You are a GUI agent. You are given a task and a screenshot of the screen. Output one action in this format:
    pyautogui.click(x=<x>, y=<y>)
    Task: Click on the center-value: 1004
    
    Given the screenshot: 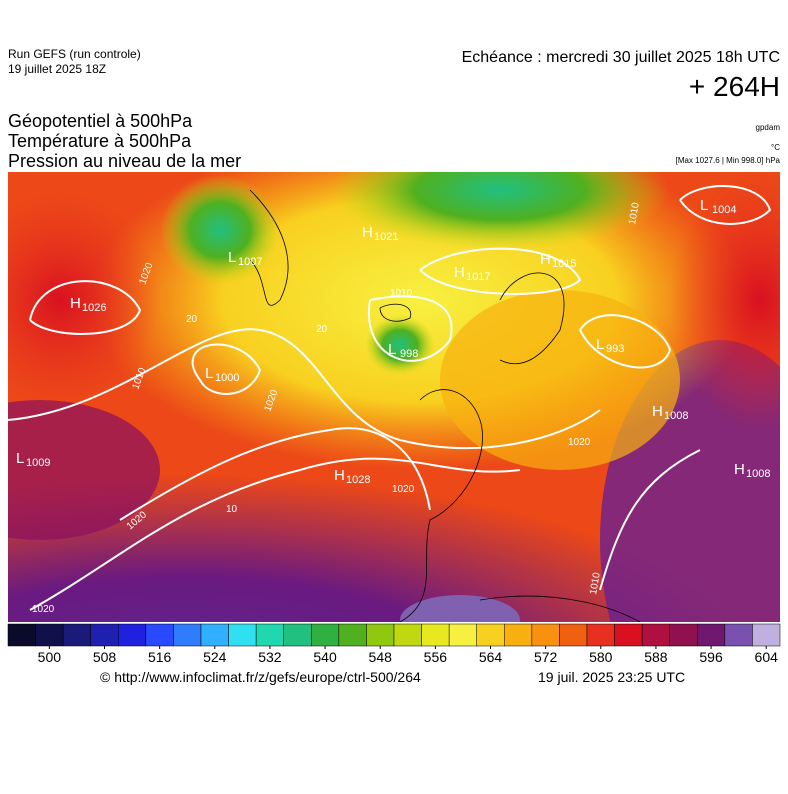 What is the action you would take?
    pyautogui.click(x=724, y=210)
    